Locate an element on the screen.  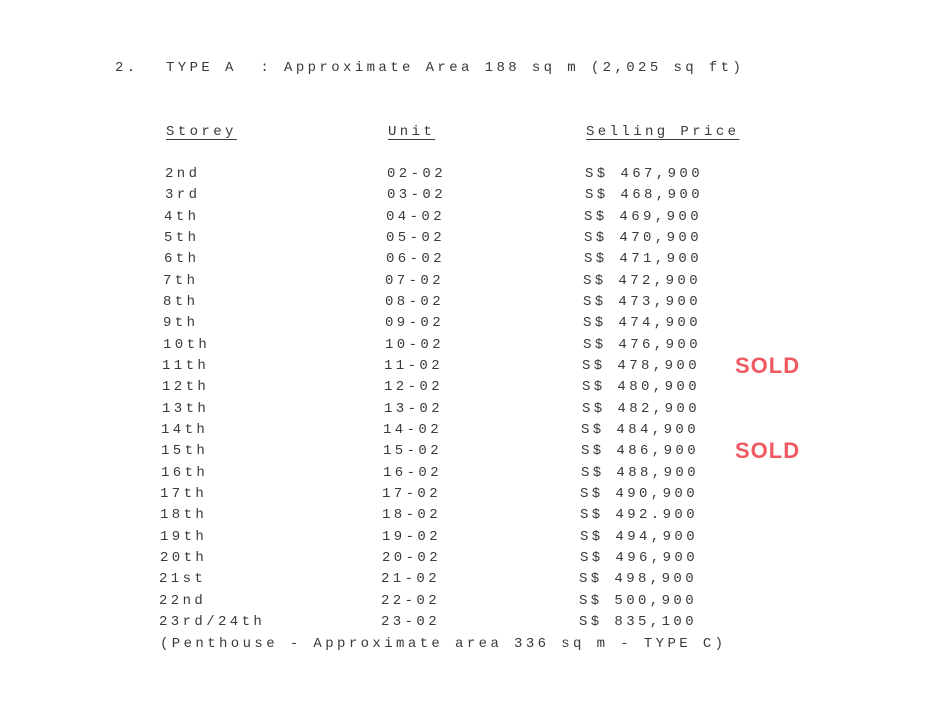
table-row: 2nd 02-02 S$ 467,900 is located at coordinates (471, 176).